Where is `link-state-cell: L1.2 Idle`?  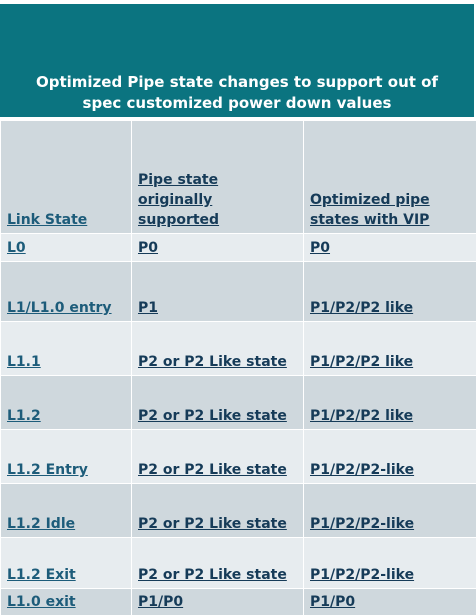 link-state-cell: L1.2 Idle is located at coordinates (66, 511).